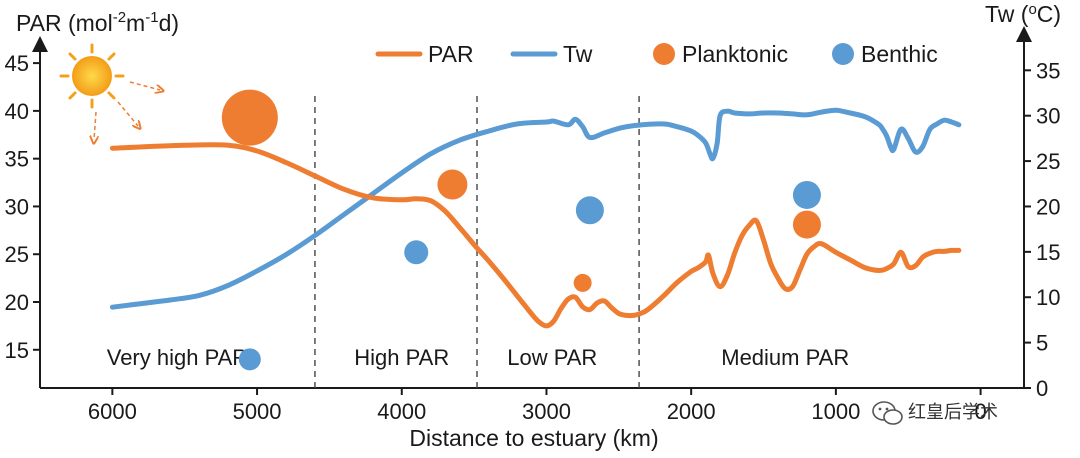  What do you see at coordinates (17, 302) in the screenshot?
I see `left-tick-label: 20` at bounding box center [17, 302].